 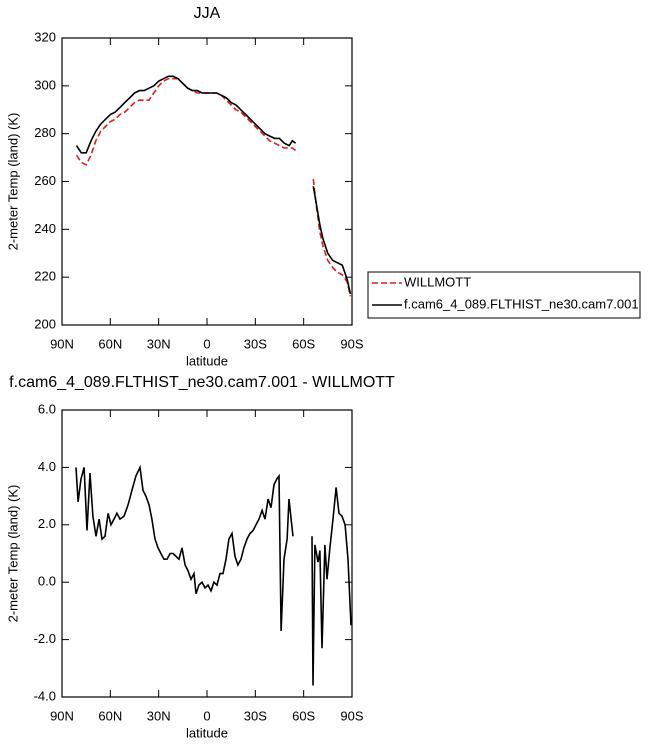 I want to click on y-tick-label: 280, so click(x=45, y=132).